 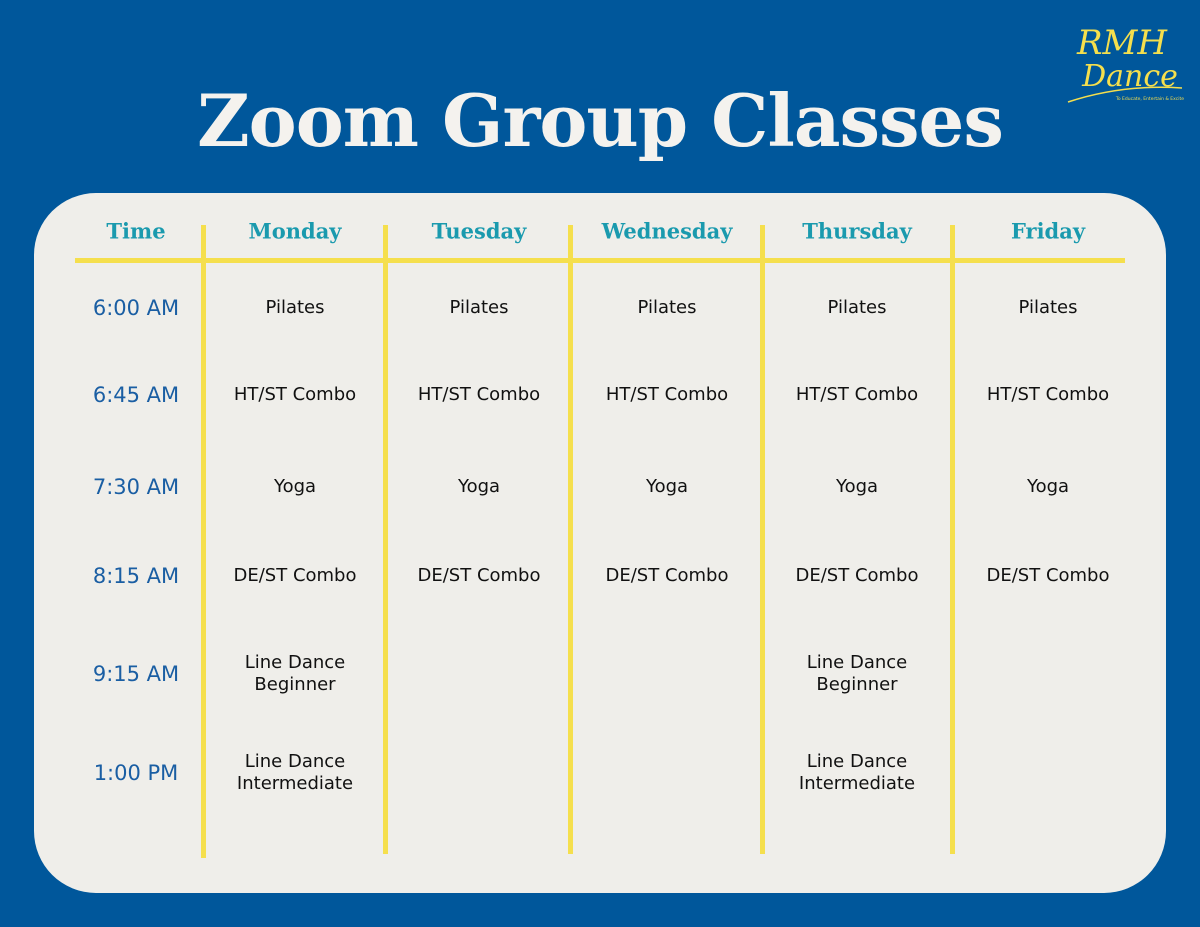 I want to click on time-label: 9:15 AM, so click(x=136, y=674).